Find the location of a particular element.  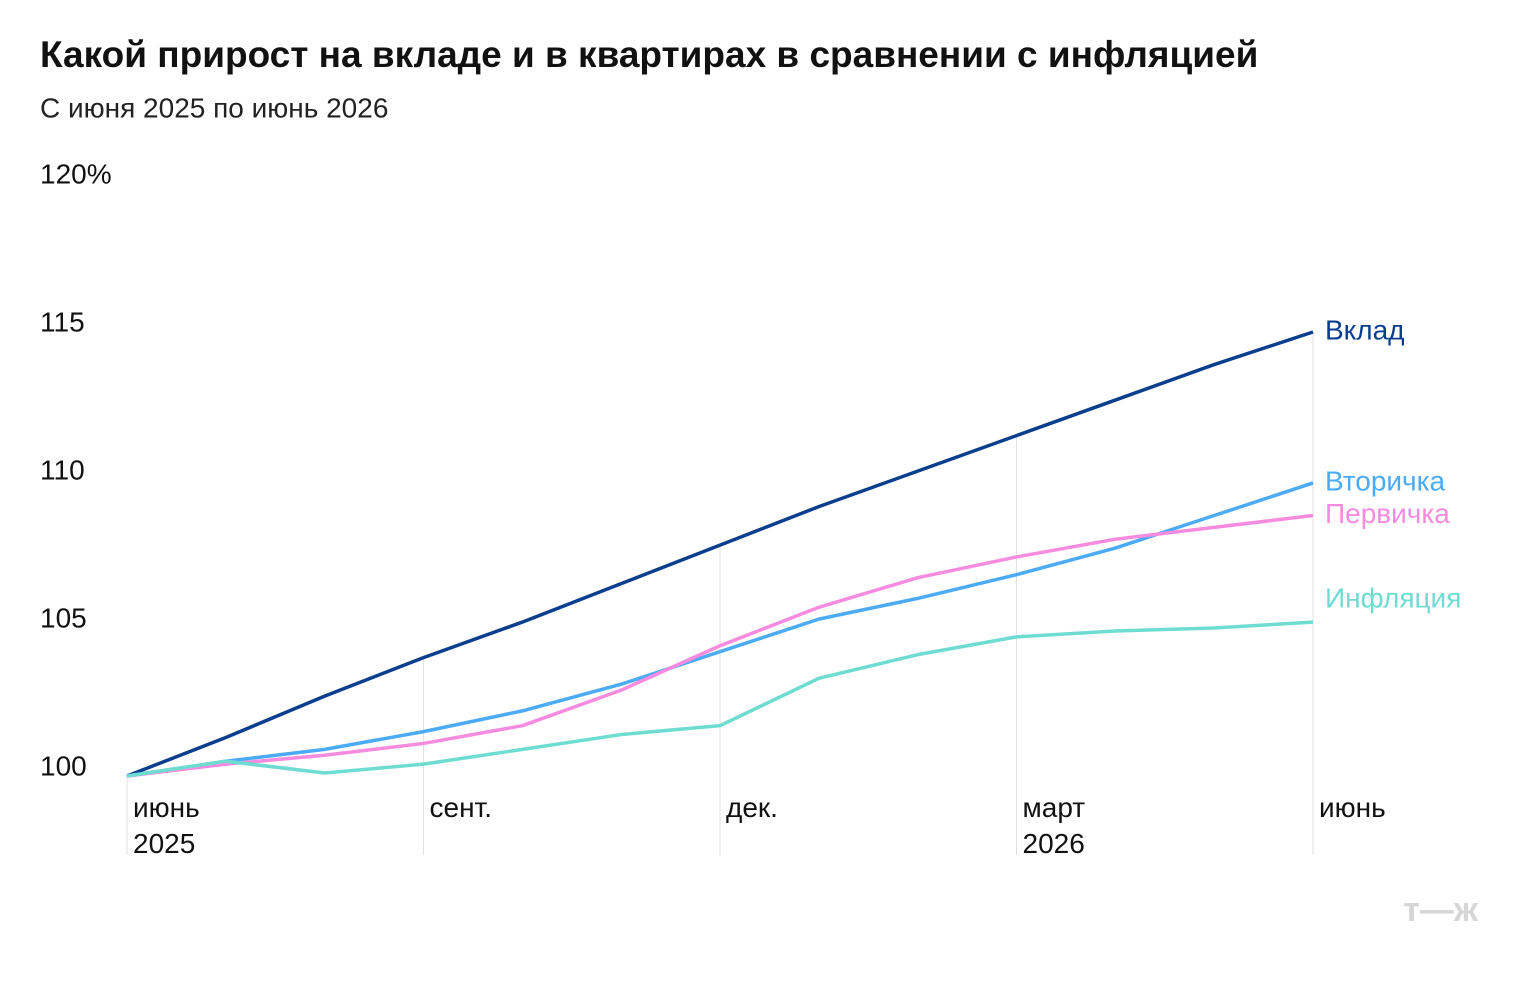

x-tick-label: март 2026 is located at coordinates (1054, 825).